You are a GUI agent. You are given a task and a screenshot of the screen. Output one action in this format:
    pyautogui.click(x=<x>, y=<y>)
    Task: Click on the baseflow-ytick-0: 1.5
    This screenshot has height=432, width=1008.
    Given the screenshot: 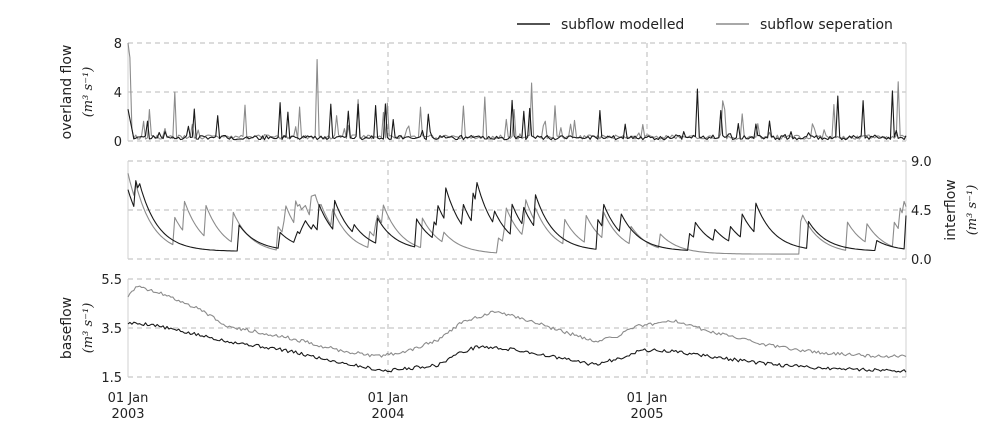 What is the action you would take?
    pyautogui.click(x=111, y=378)
    